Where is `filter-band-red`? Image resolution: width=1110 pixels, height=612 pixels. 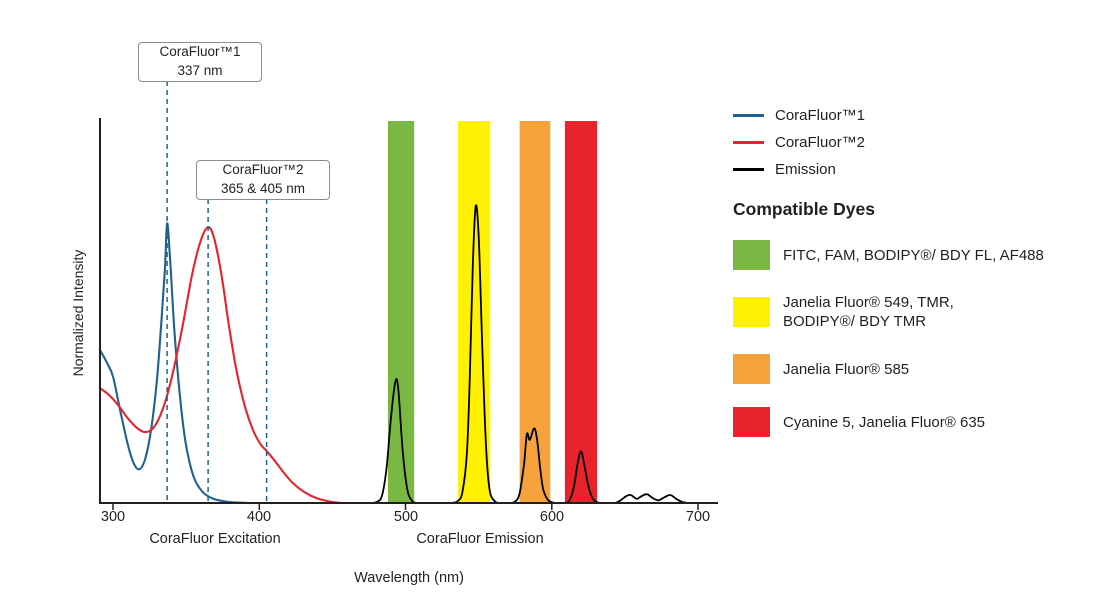
filter-band-red is located at coordinates (581, 311).